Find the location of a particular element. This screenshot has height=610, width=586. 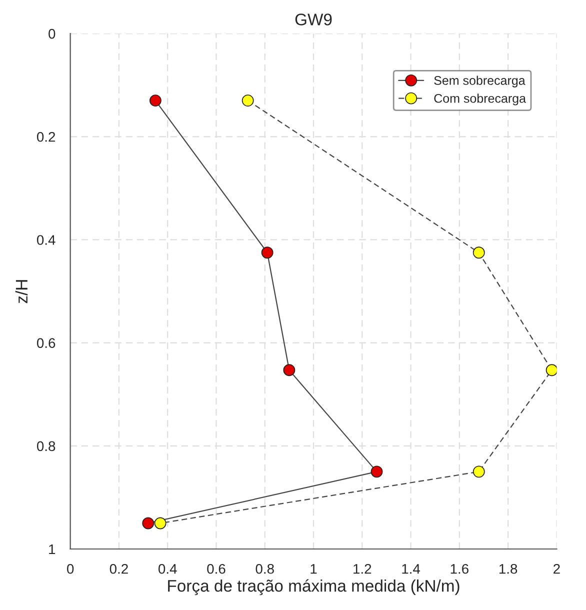

y-tick-label: 0.4 is located at coordinates (46, 240).